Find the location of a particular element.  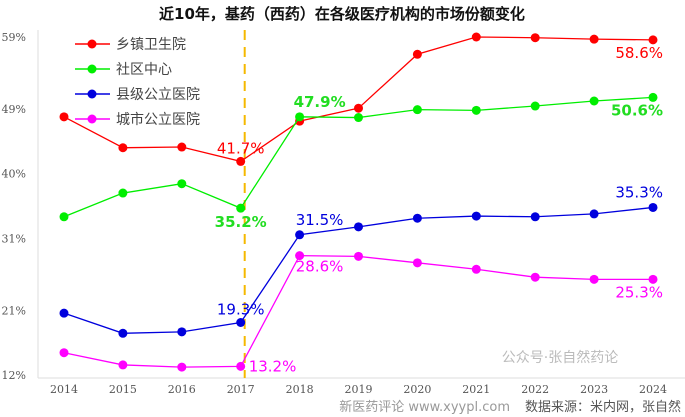

data-label: 19.3% is located at coordinates (241, 310).